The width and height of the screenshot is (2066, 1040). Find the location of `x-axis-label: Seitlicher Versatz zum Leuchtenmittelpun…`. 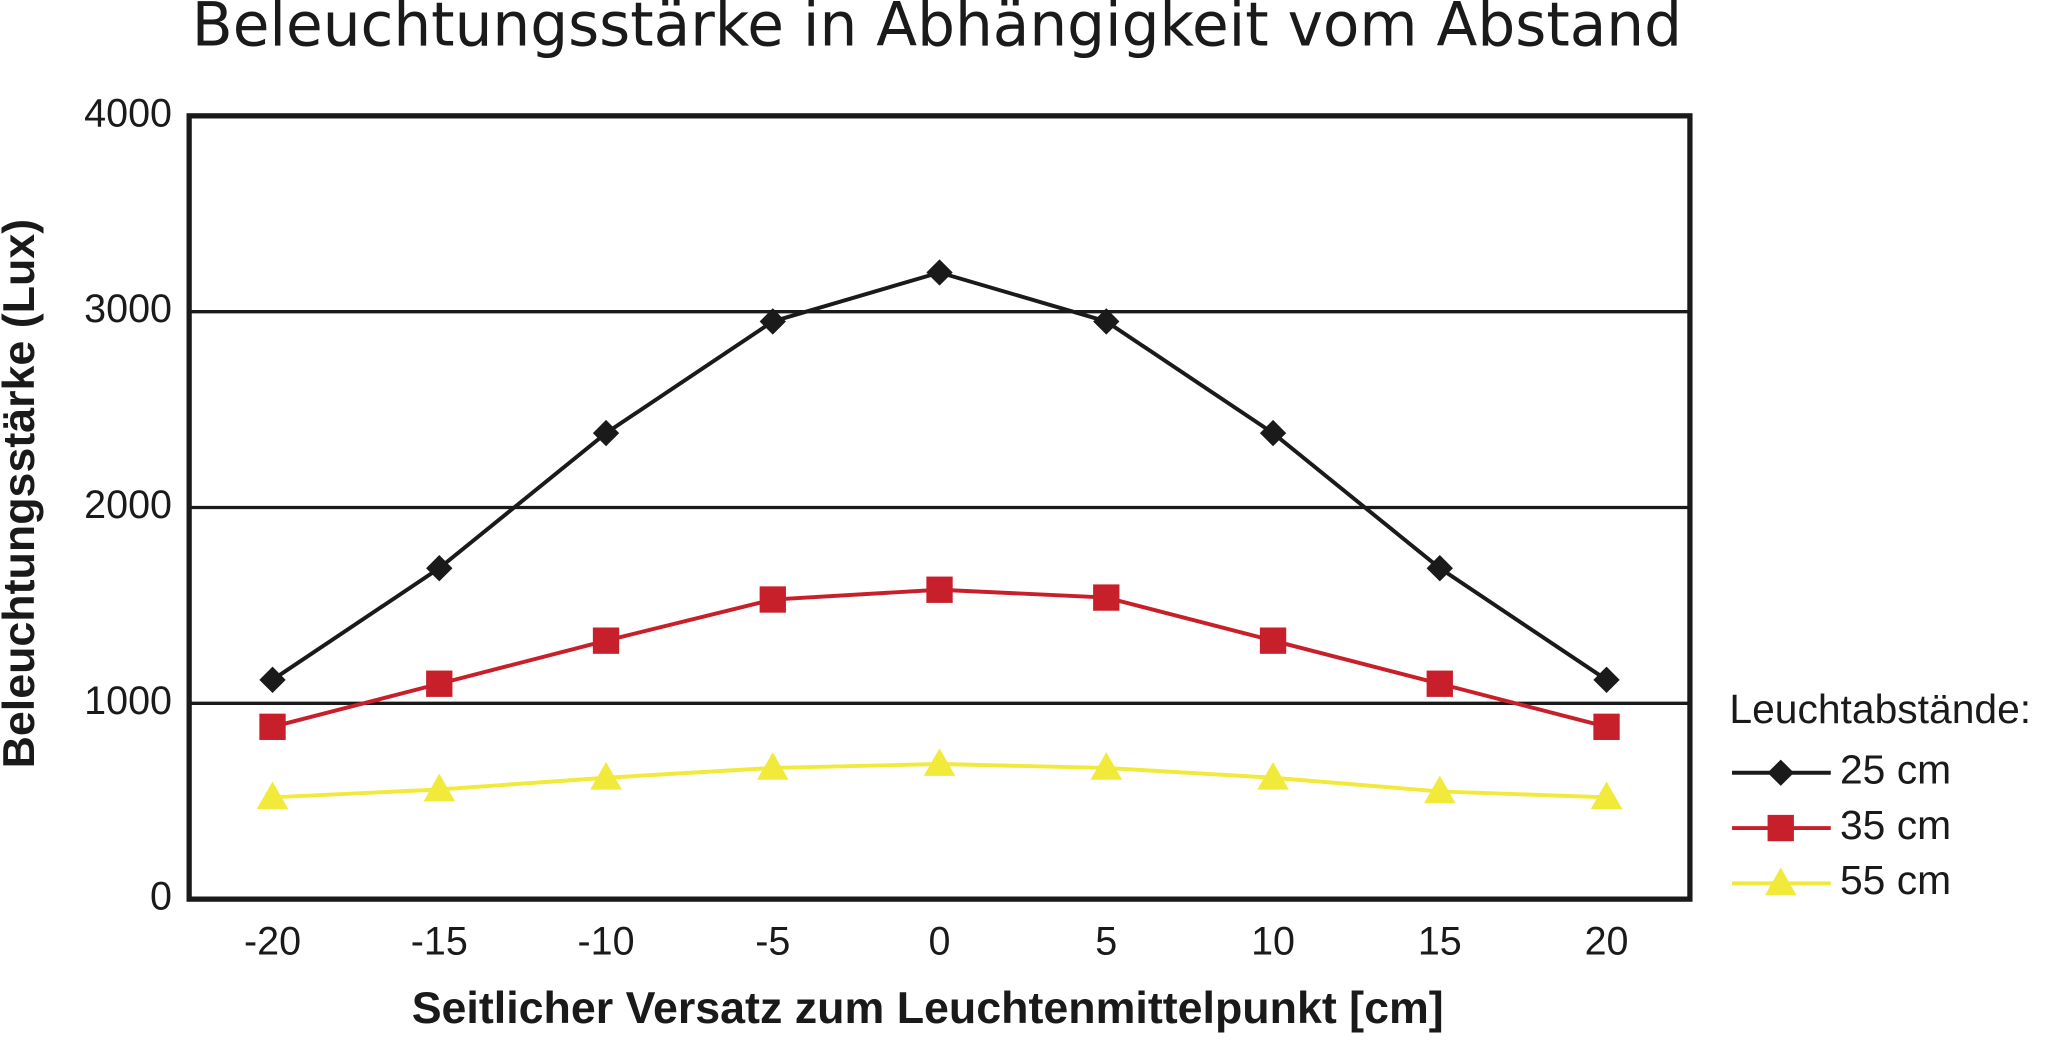

x-axis-label: Seitlicher Versatz zum Leuchtenmittelpun… is located at coordinates (928, 1008).